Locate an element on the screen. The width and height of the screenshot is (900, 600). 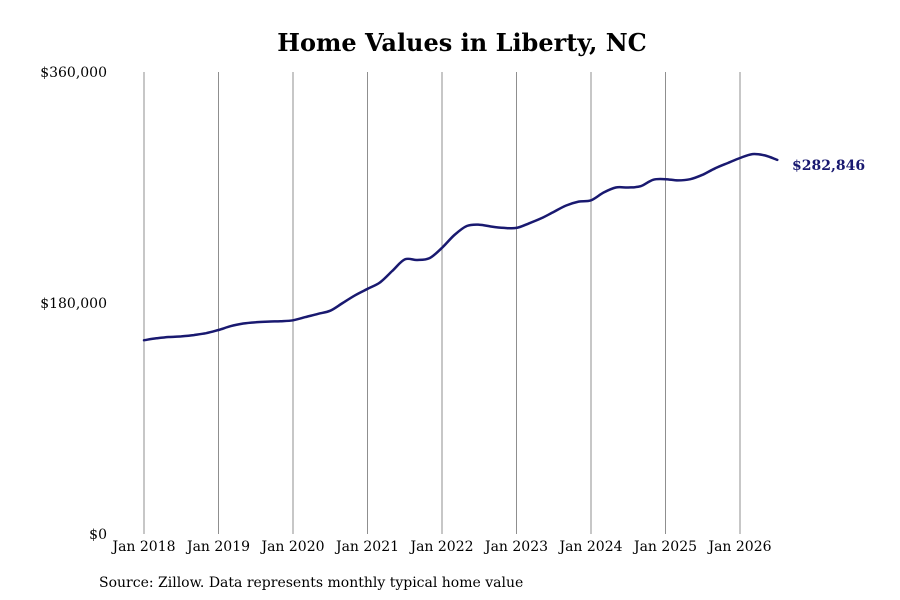
x-tick-label: Jan 2021 is located at coordinates (366, 547).